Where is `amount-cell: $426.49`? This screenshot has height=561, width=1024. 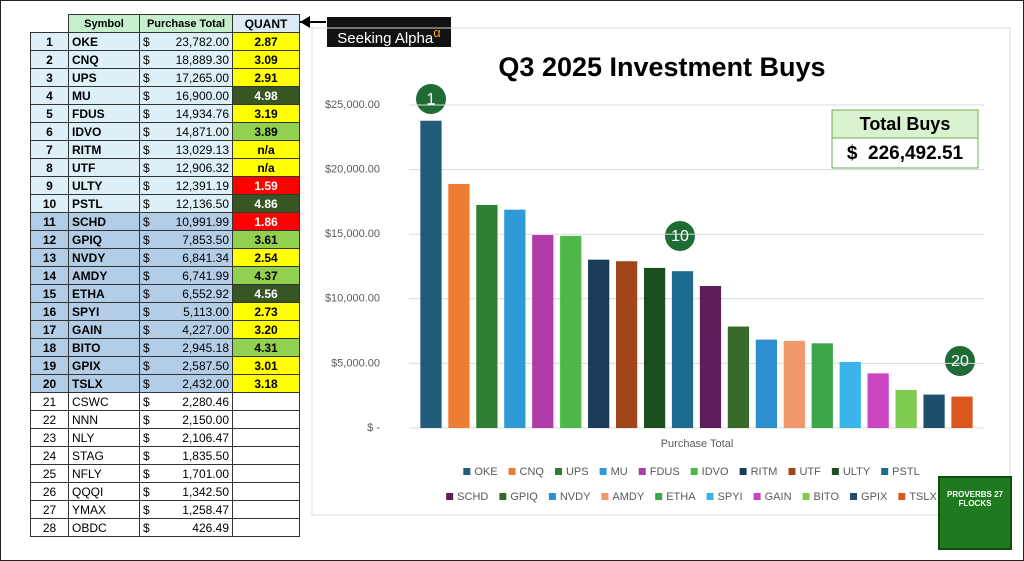 amount-cell: $426.49 is located at coordinates (186, 527).